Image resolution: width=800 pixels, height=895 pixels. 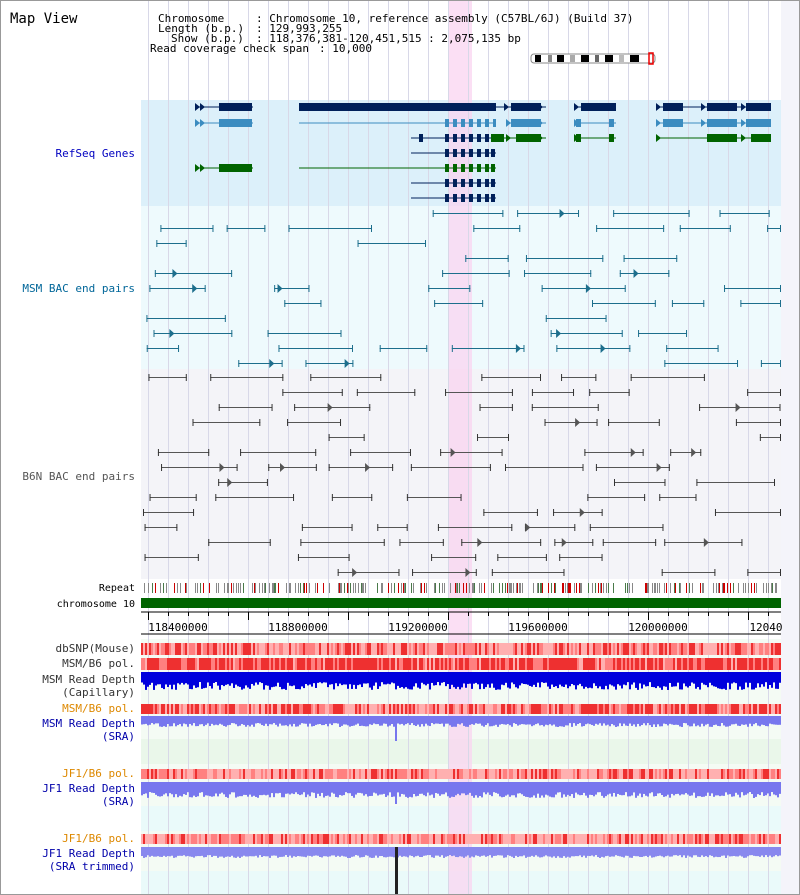 I want to click on track-label-repeat: Repeat, so click(x=116, y=588).